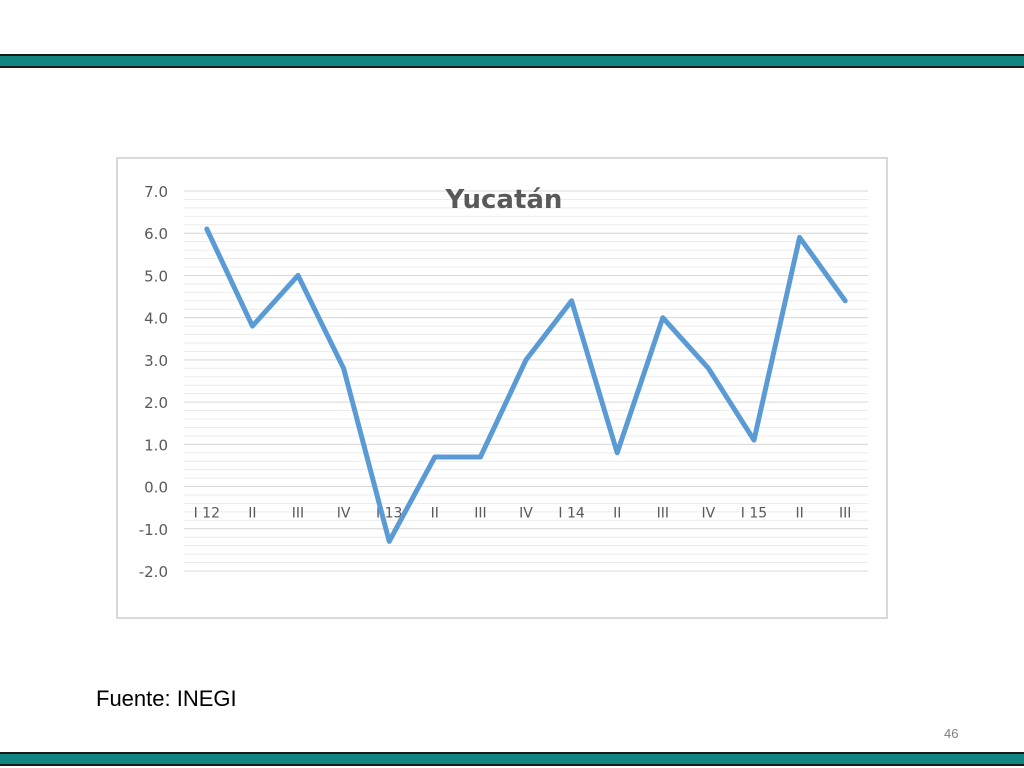 The image size is (1024, 768). What do you see at coordinates (512, 61) in the screenshot?
I see `top-band` at bounding box center [512, 61].